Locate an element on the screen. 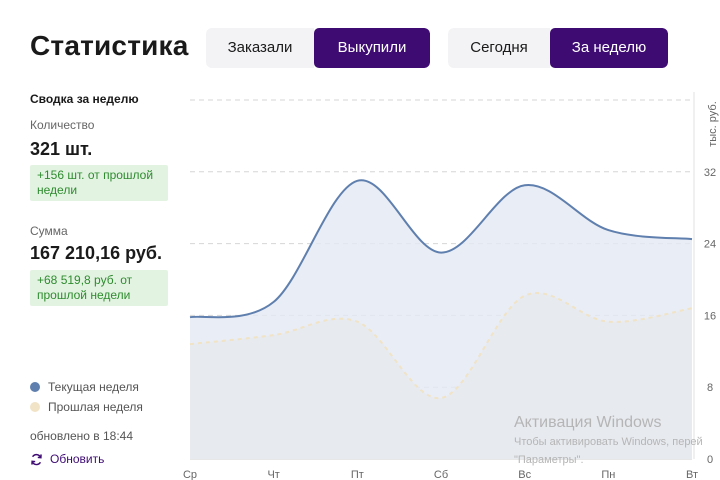  legend-previous-dot is located at coordinates (35, 407).